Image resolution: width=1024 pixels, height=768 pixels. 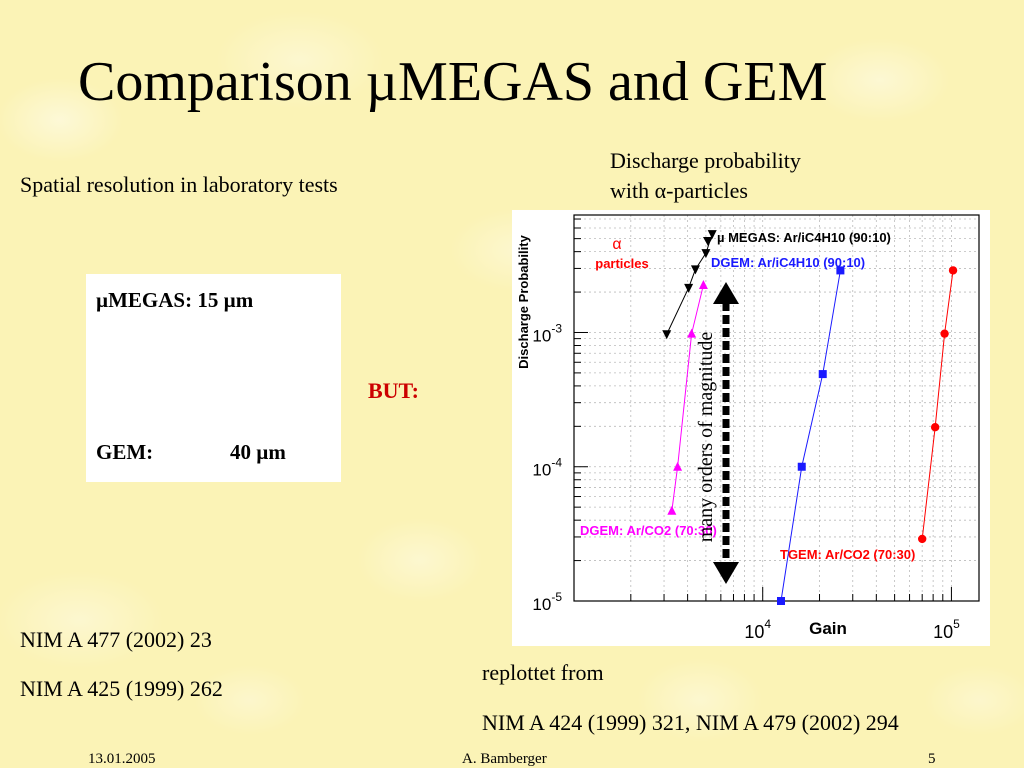 I want to click on alpha-symbol: α, so click(x=616, y=244).